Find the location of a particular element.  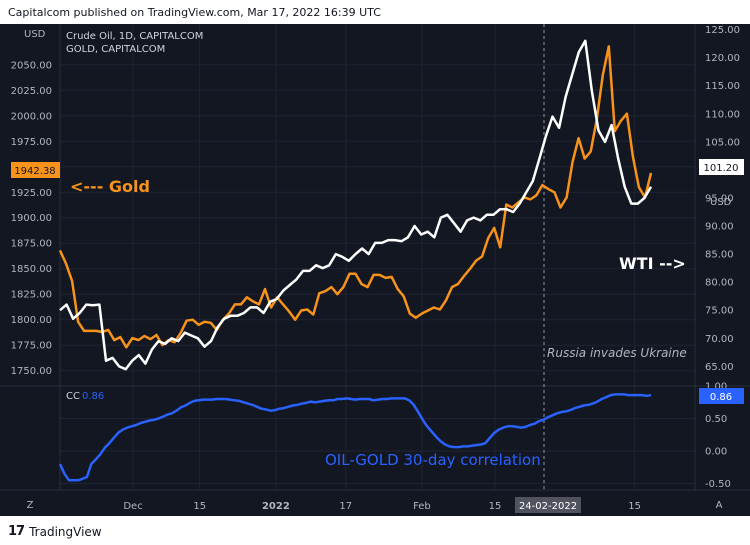

left-tick-label: 2025.00 is located at coordinates (31, 91).